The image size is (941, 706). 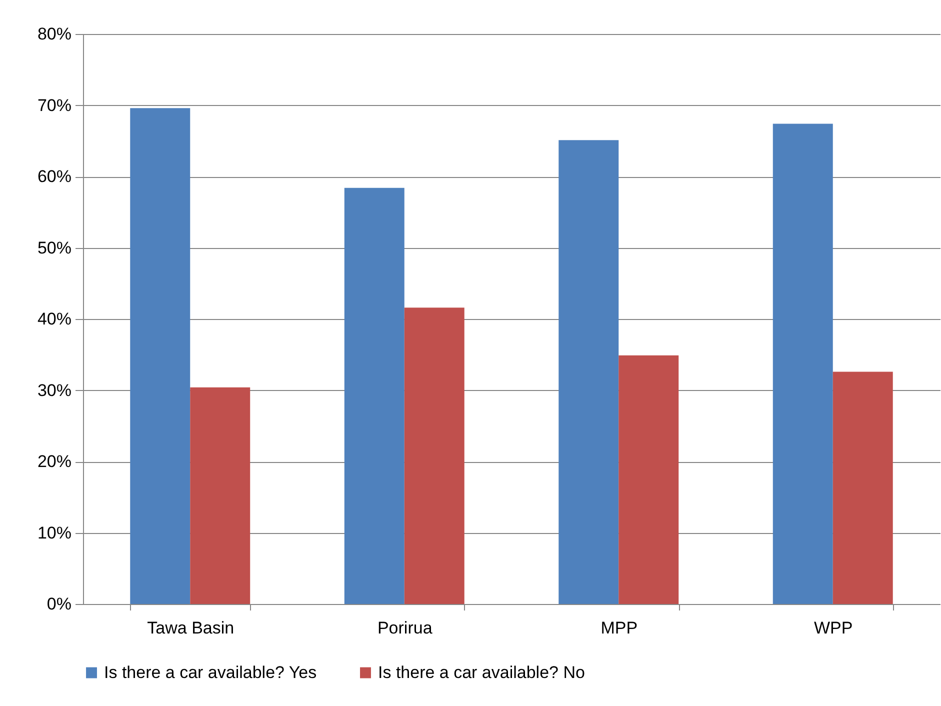 I want to click on y-tick-label: 60%, so click(x=54, y=176).